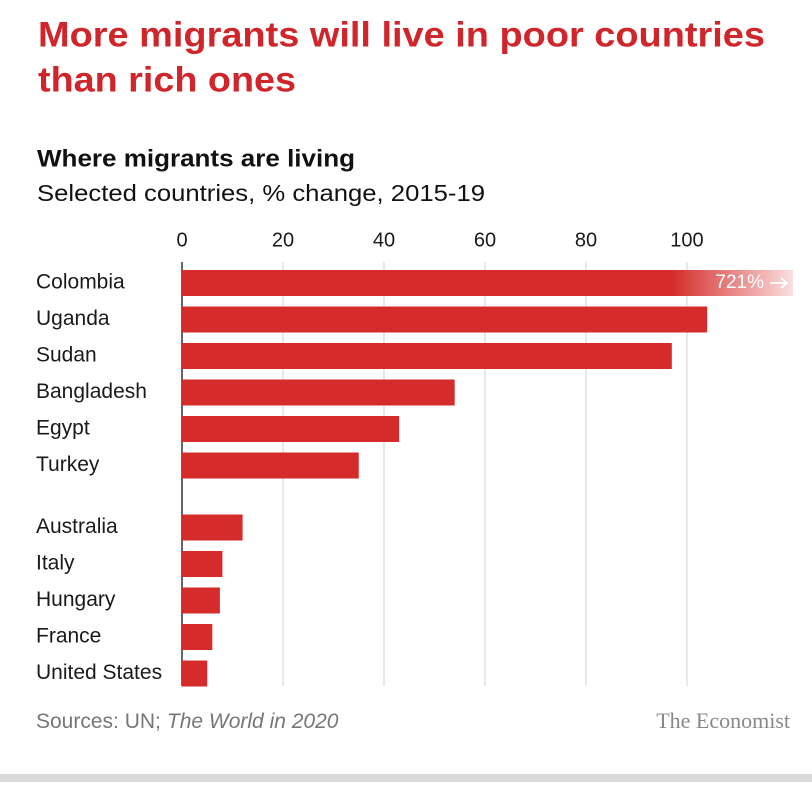 Image resolution: width=812 pixels, height=787 pixels. Describe the element at coordinates (196, 158) in the screenshot. I see `chart-subtitle: Where migrants are living` at that location.